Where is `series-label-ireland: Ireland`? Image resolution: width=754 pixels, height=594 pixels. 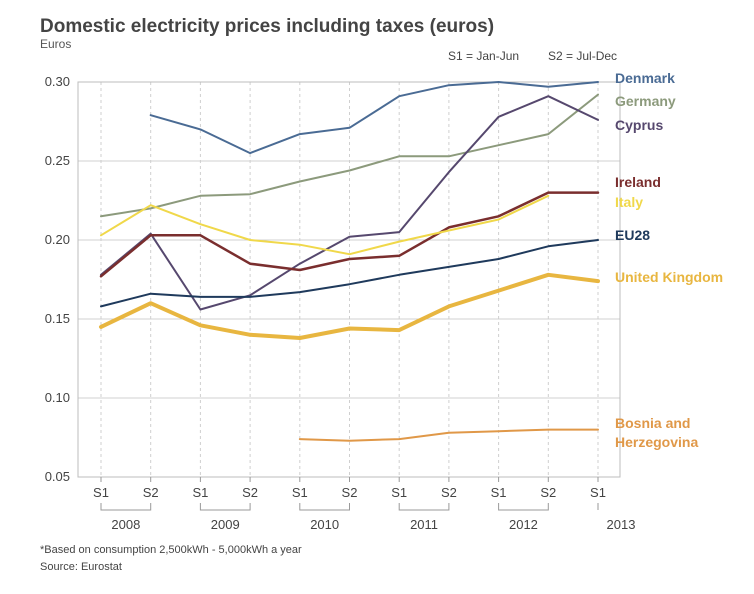
series-label-ireland: Ireland is located at coordinates (638, 182).